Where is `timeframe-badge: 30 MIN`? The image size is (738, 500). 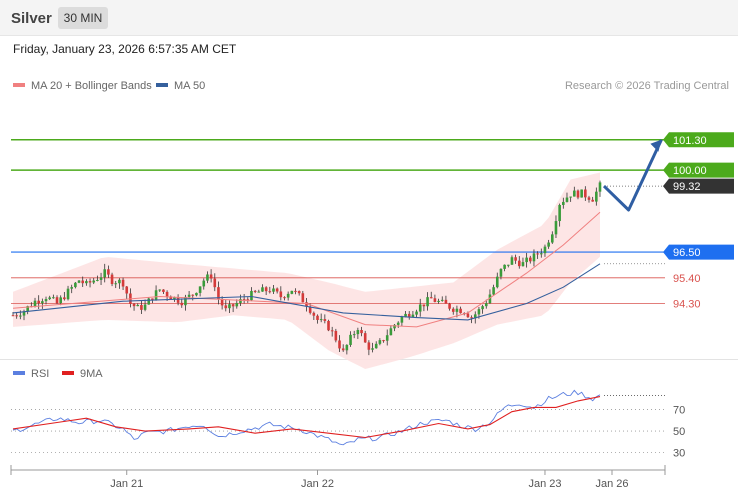 timeframe-badge: 30 MIN is located at coordinates (83, 18).